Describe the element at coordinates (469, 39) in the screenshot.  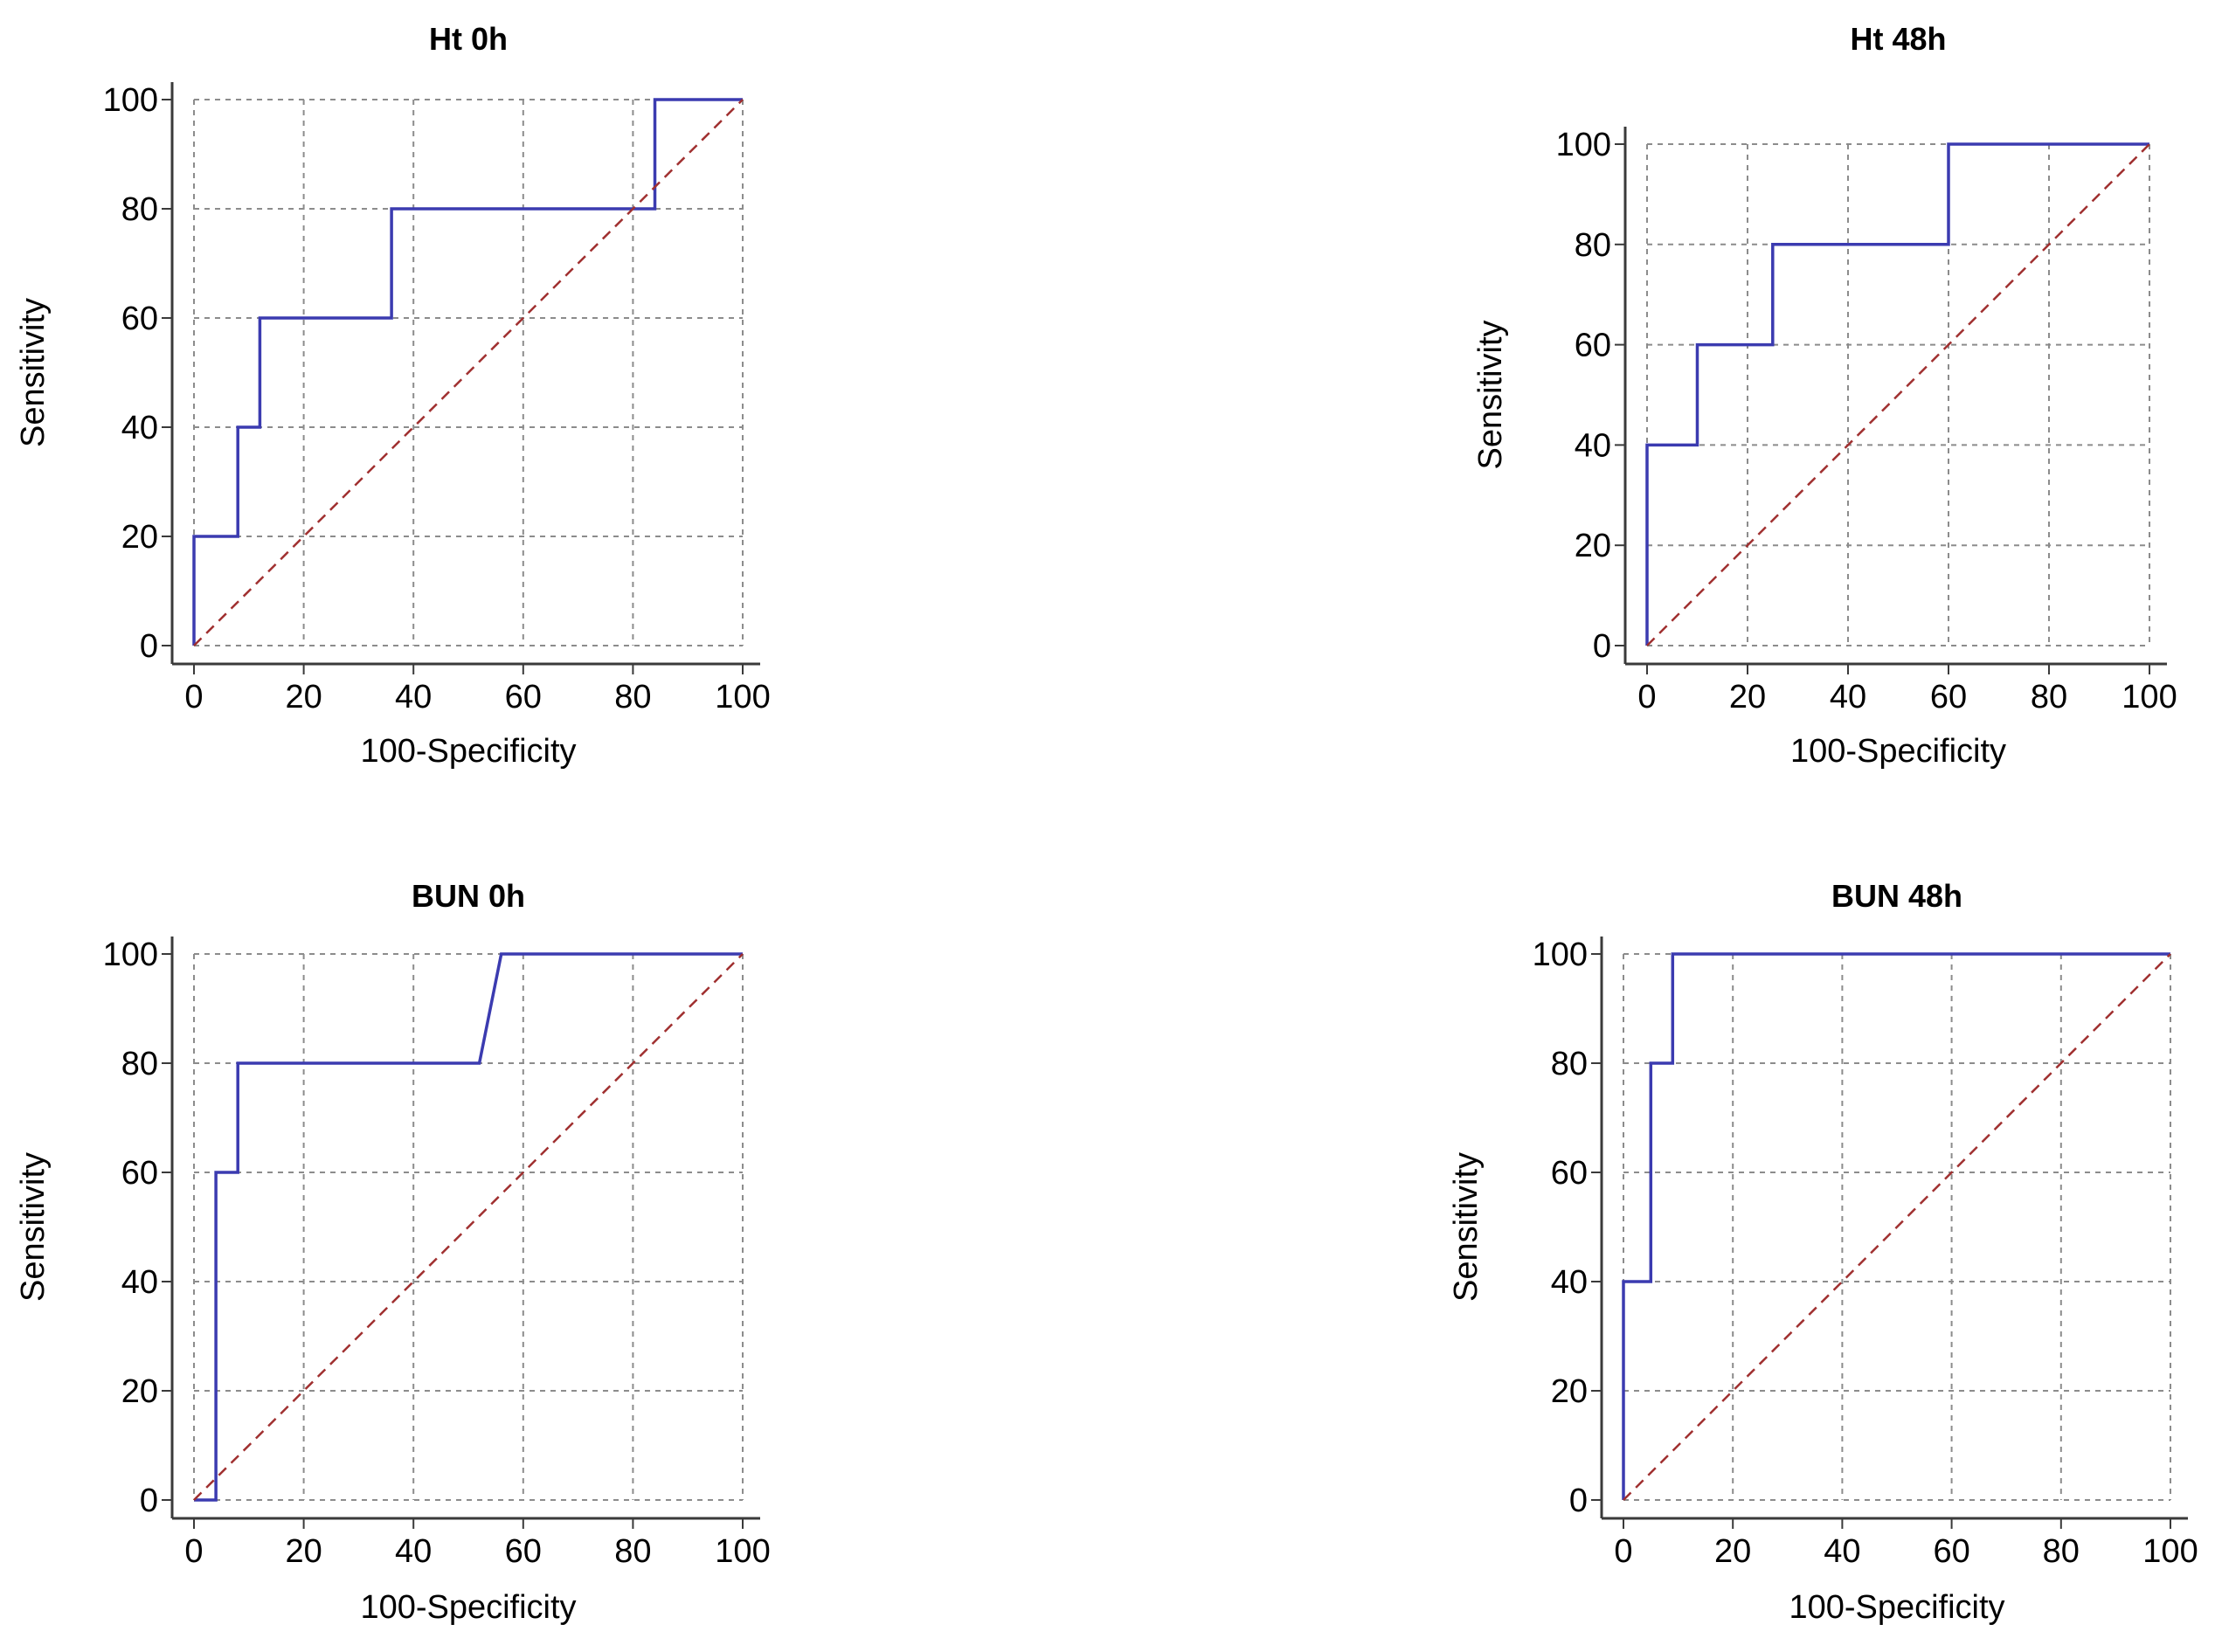
I see `chart-title: Ht 0h` at that location.